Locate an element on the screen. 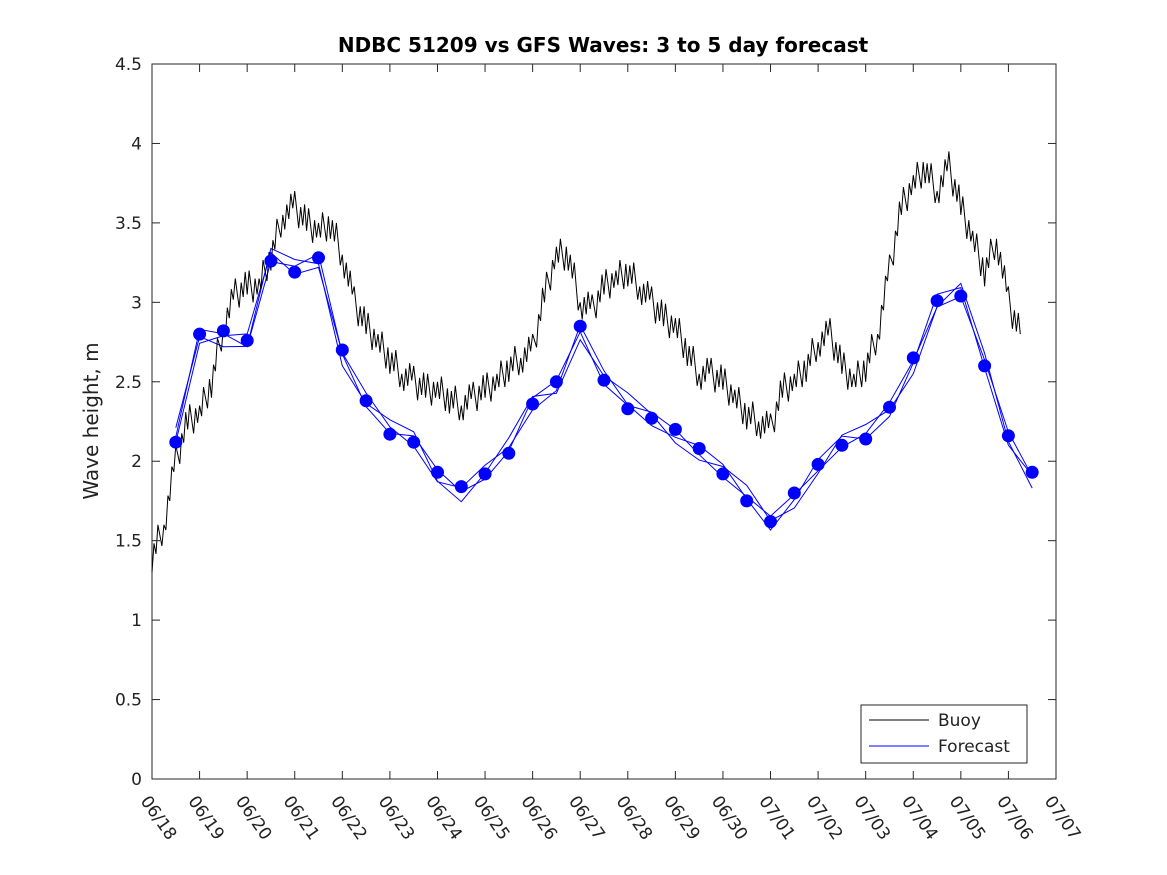 This screenshot has width=1167, height=875. legend-label-forecast: Forecast is located at coordinates (974, 747).